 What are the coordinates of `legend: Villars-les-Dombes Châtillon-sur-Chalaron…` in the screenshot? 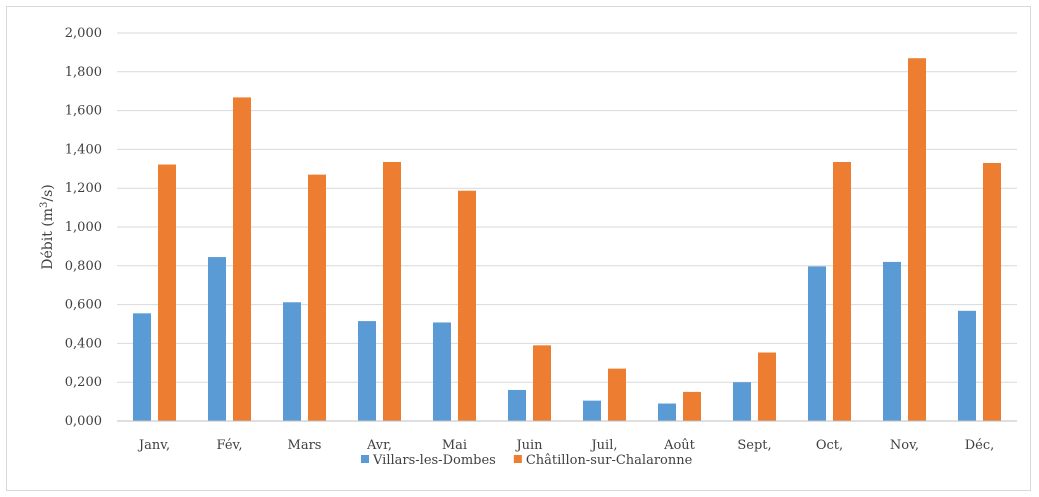 It's located at (527, 460).